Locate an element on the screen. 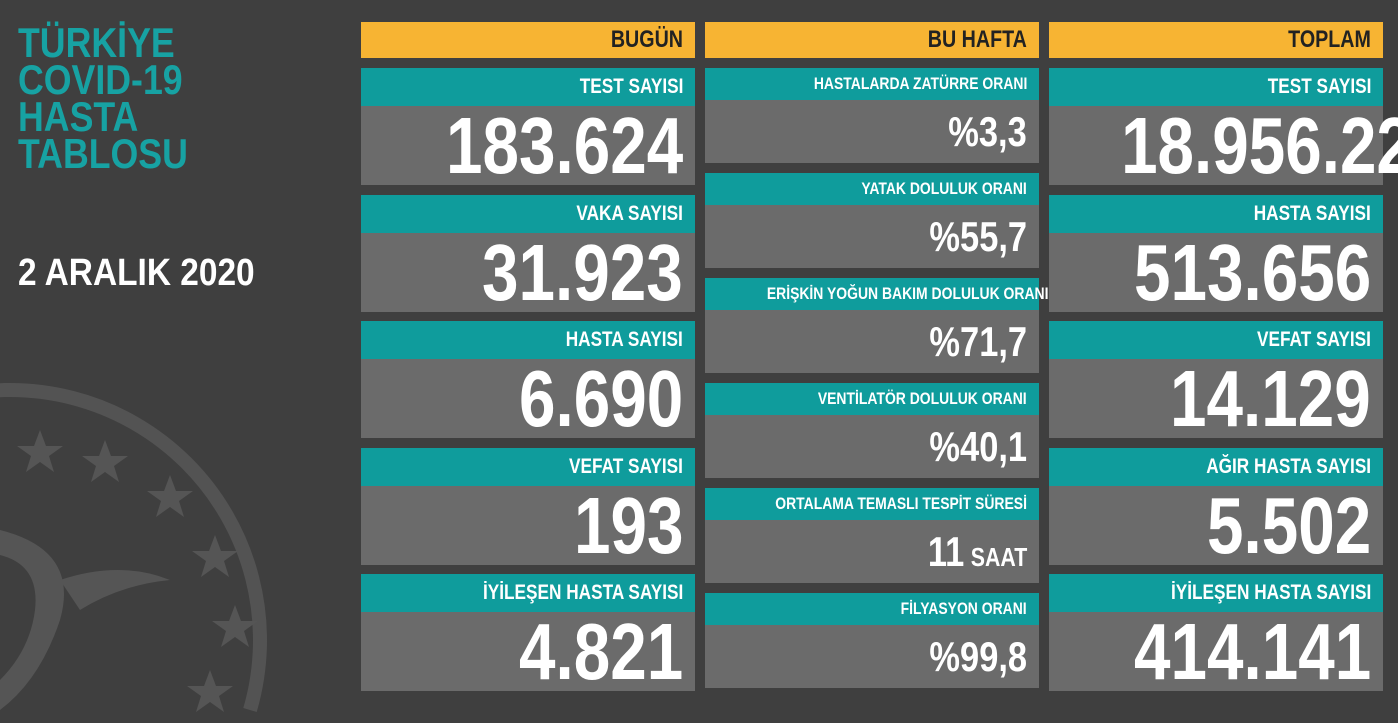 This screenshot has width=1398, height=723. value-text: 4.821 is located at coordinates (600, 651).